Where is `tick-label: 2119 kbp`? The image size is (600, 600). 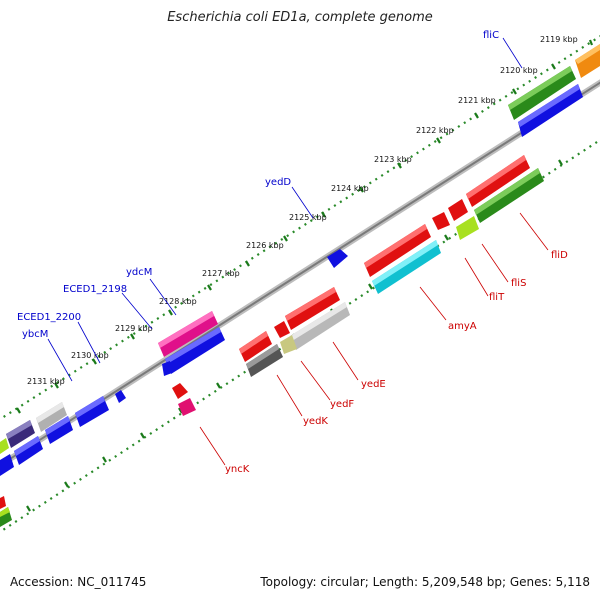
tick-label: 2119 kbp is located at coordinates (559, 39).